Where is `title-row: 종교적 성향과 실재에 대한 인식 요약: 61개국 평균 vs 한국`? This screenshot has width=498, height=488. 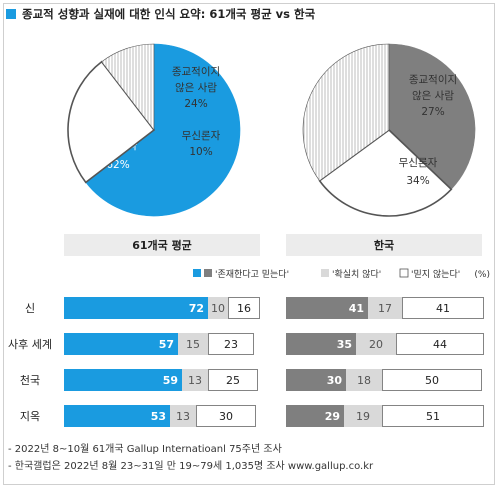 title-row: 종교적 성향과 실재에 대한 인식 요약: 61개국 평균 vs 한국 is located at coordinates (160, 14).